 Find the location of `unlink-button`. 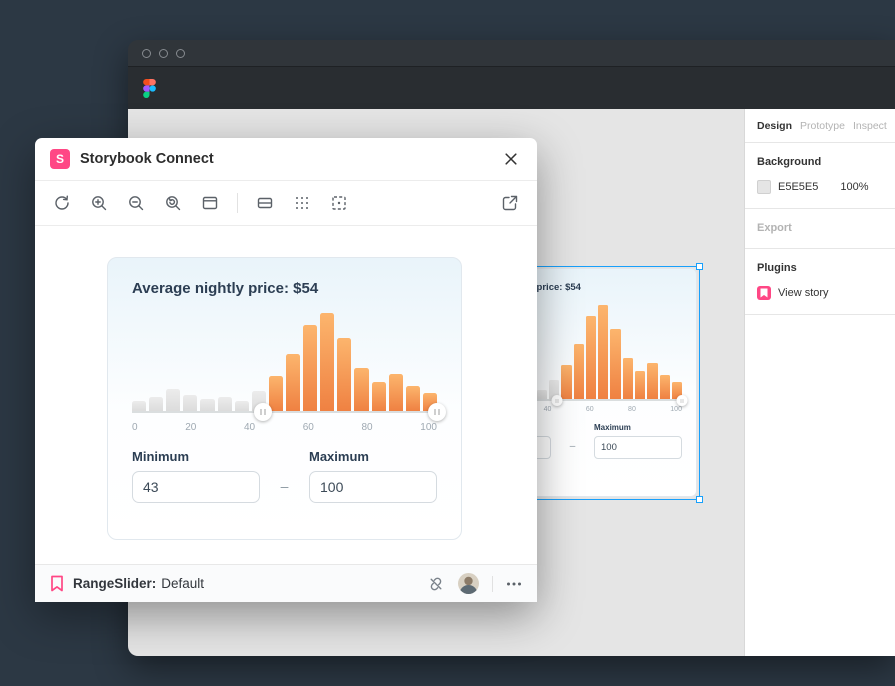

unlink-button is located at coordinates (436, 584).